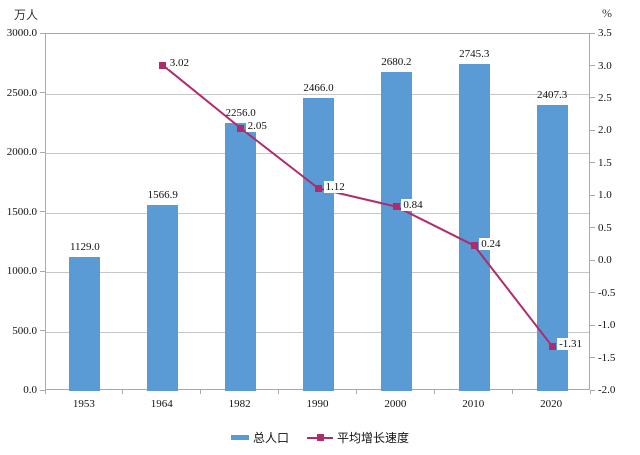  Describe the element at coordinates (551, 404) in the screenshot. I see `x-axis-category-label: 2020` at that location.